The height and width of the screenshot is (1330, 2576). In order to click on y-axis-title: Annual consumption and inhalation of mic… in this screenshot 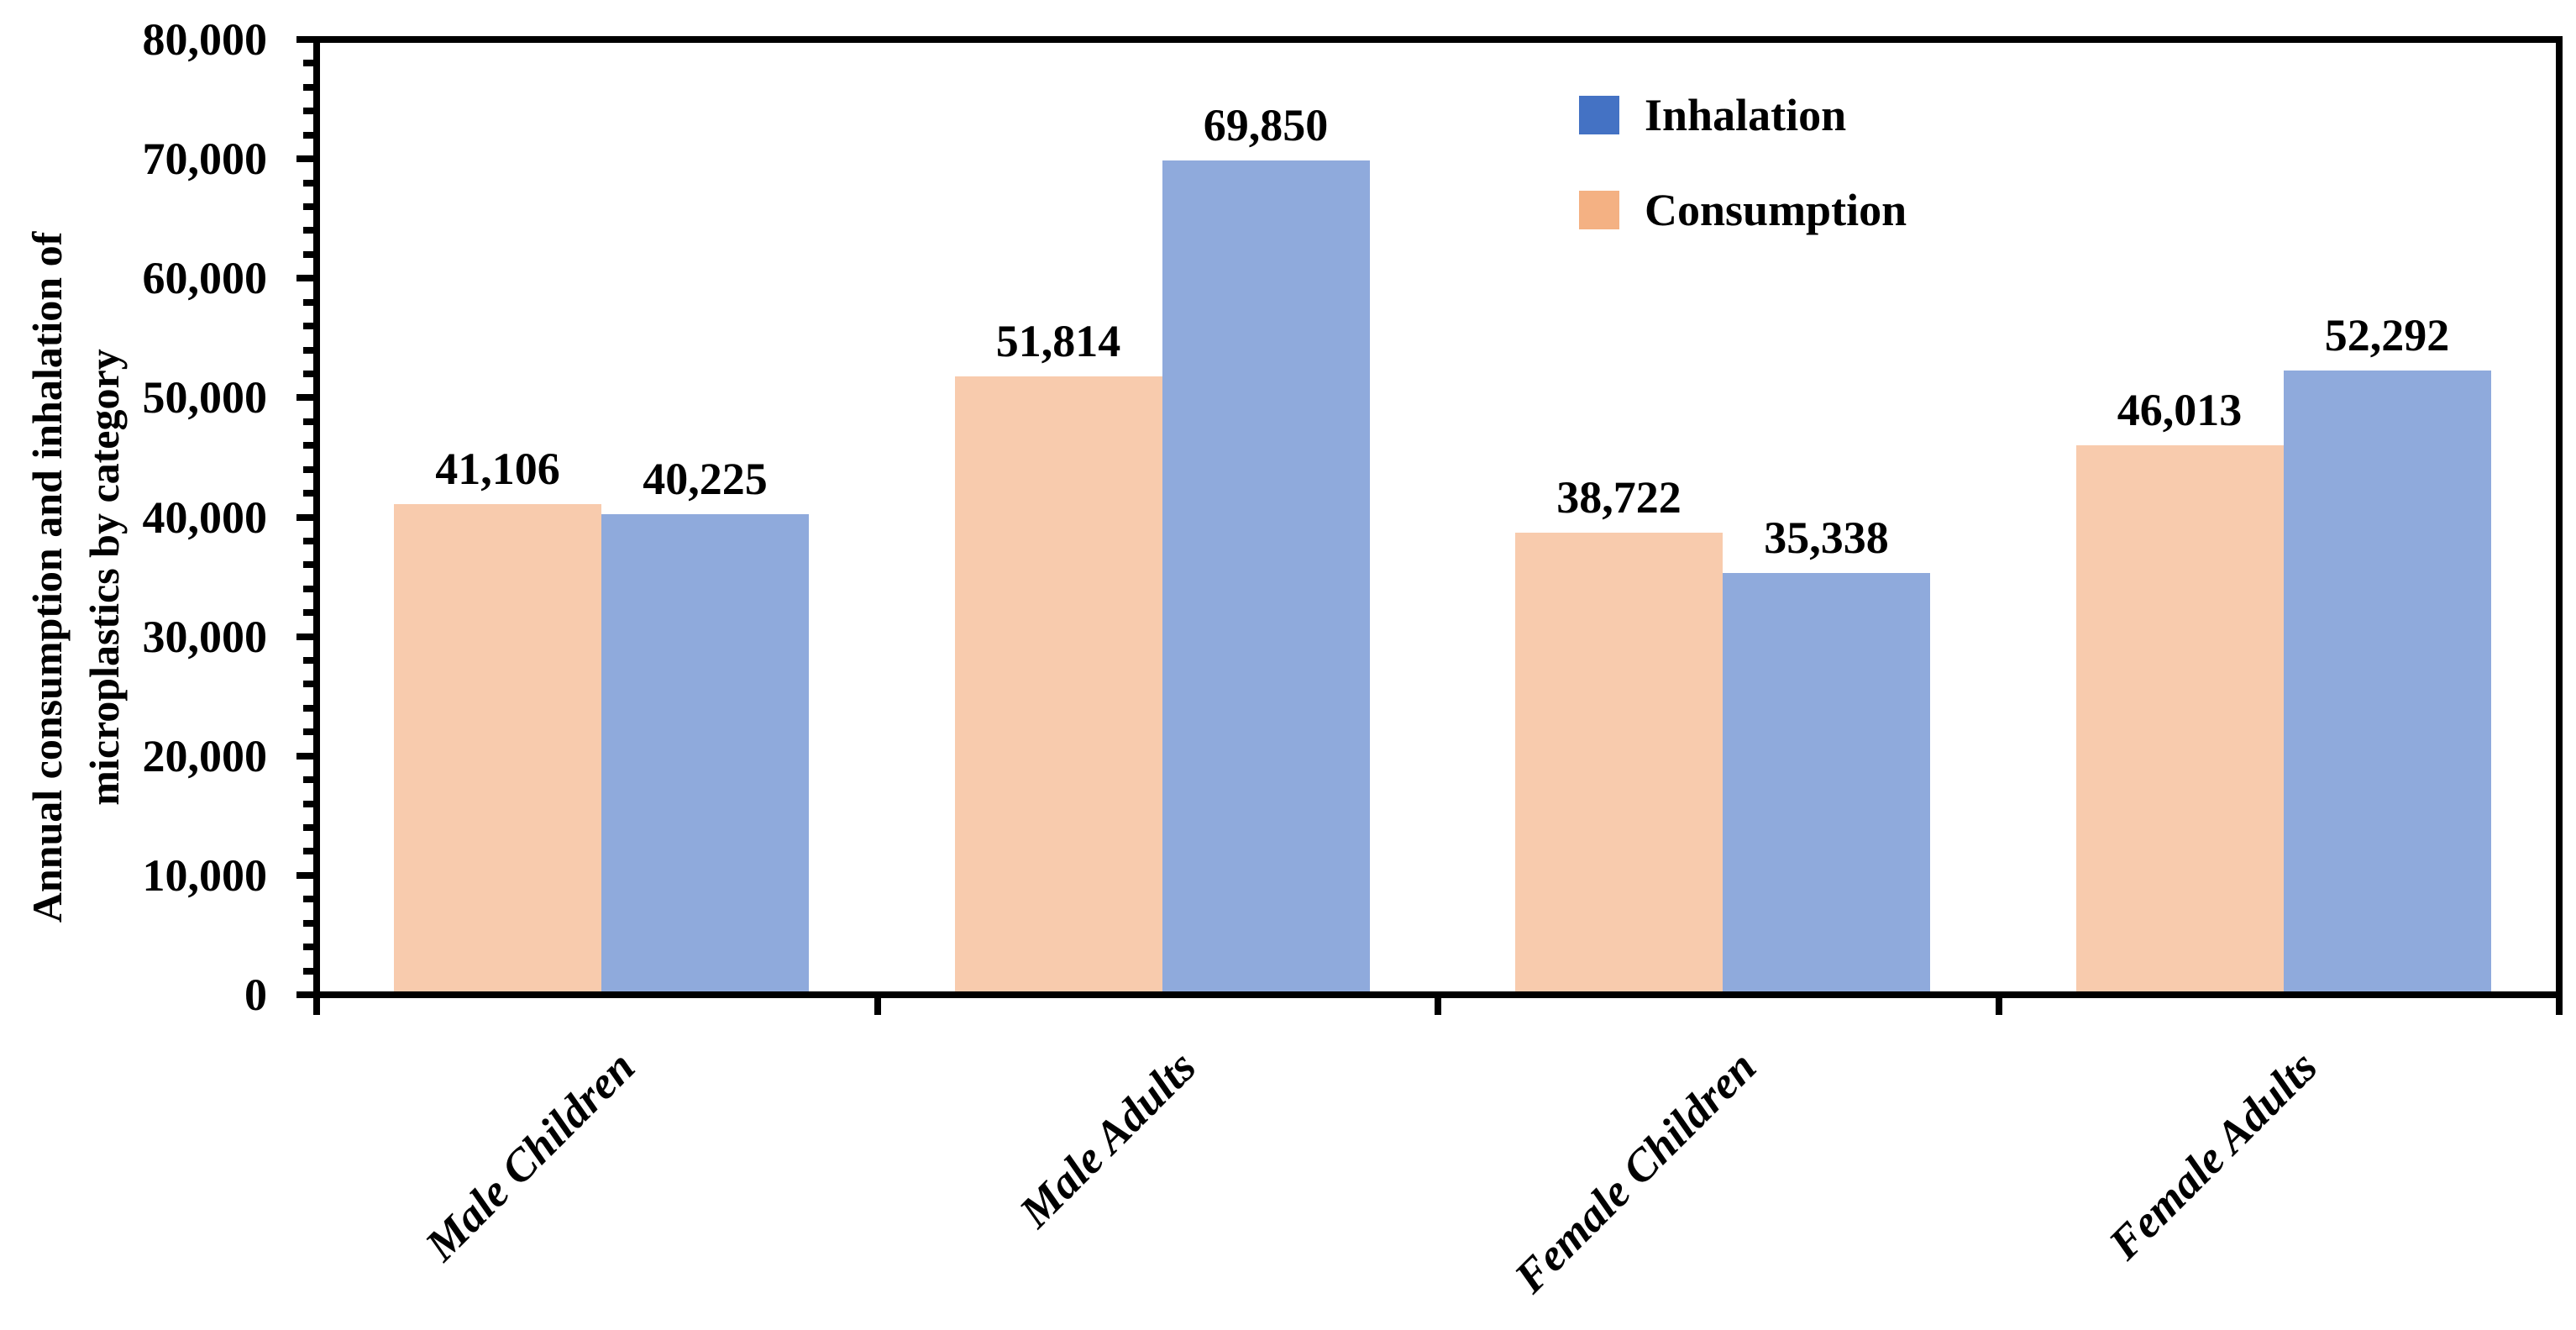, I will do `click(75, 577)`.